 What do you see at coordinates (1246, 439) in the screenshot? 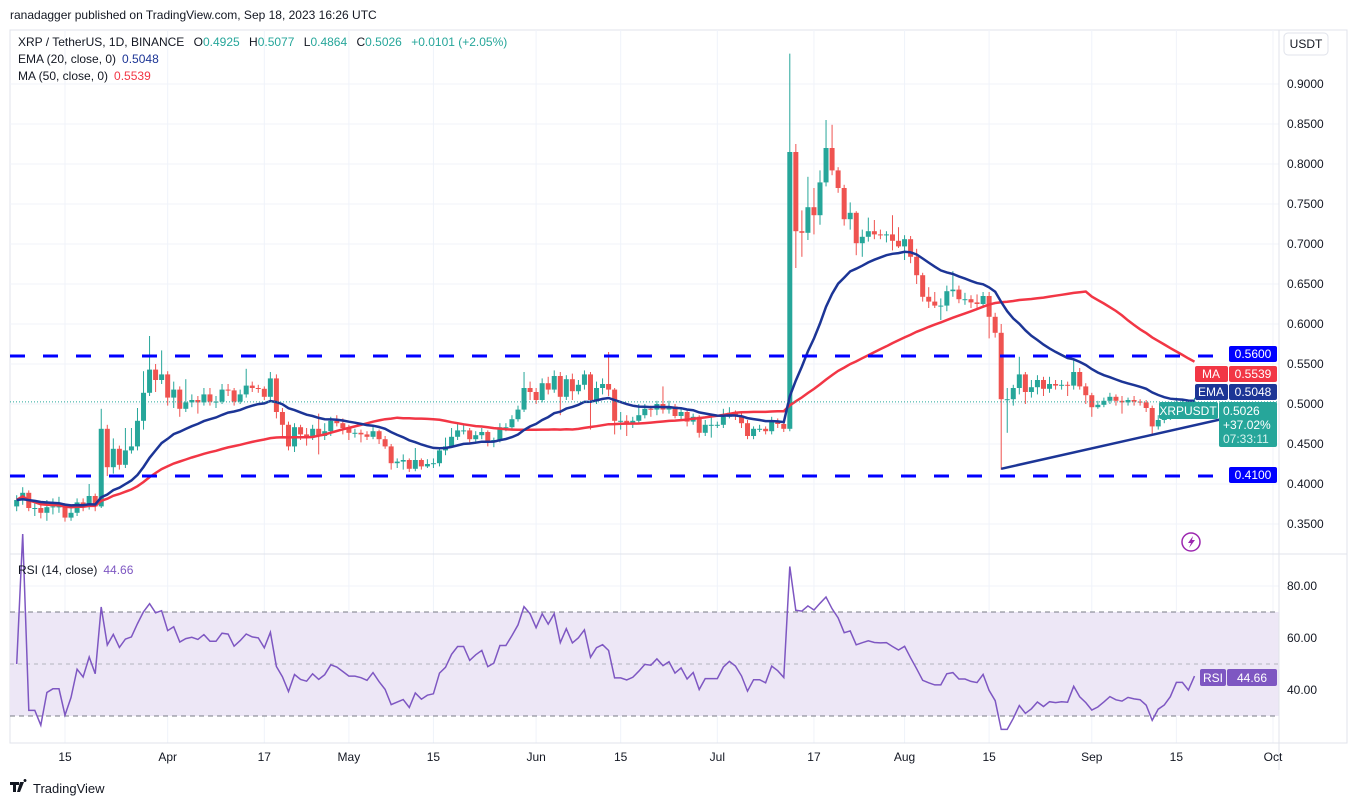
I see `bar-countdown: 07:33:11` at bounding box center [1246, 439].